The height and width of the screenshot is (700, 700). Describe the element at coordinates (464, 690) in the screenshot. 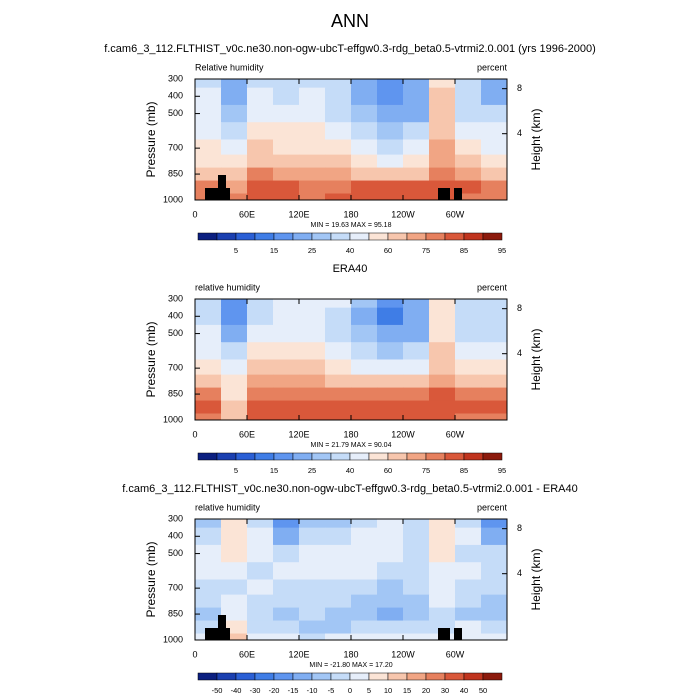

I see `colorbar-label: 40` at that location.